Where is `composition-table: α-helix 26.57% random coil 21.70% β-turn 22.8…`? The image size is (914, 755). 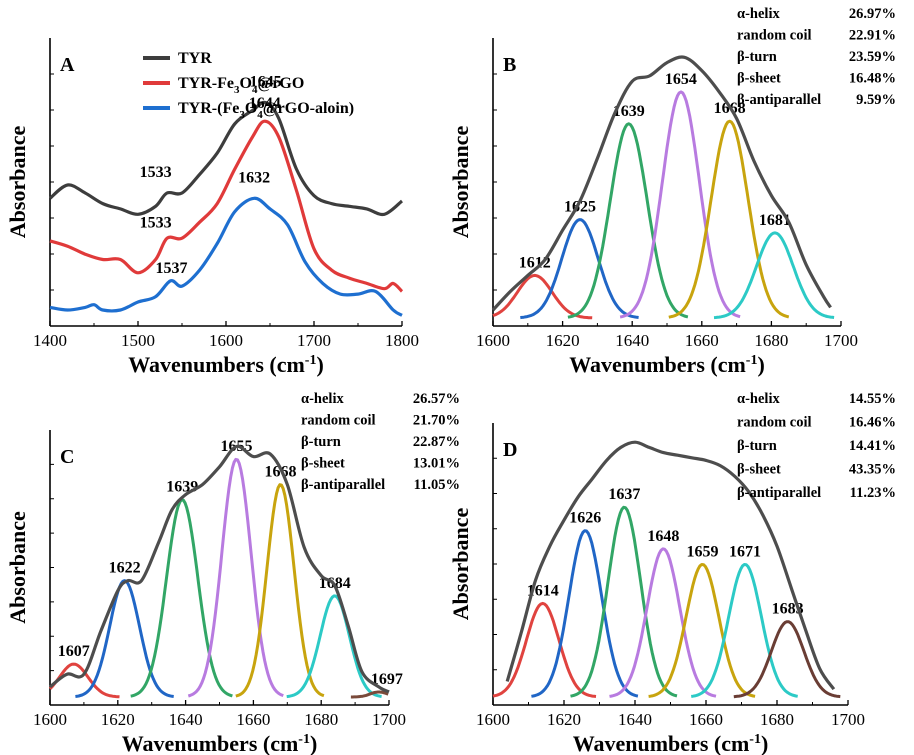 composition-table: α-helix 26.57% random coil 21.70% β-turn 22.8… is located at coordinates (380, 442).